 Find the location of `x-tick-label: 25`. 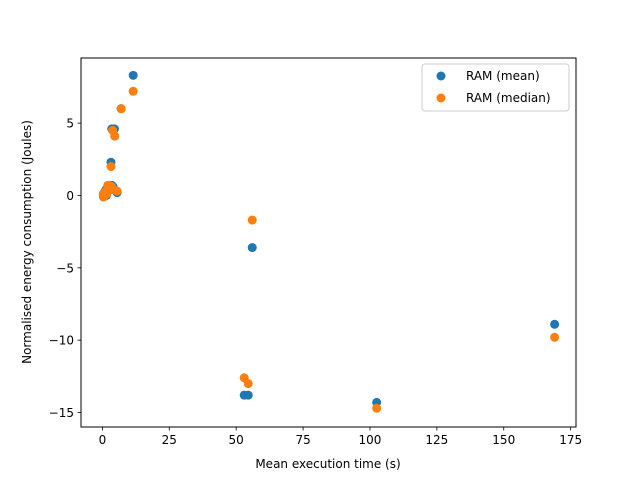

x-tick-label: 25 is located at coordinates (169, 440).